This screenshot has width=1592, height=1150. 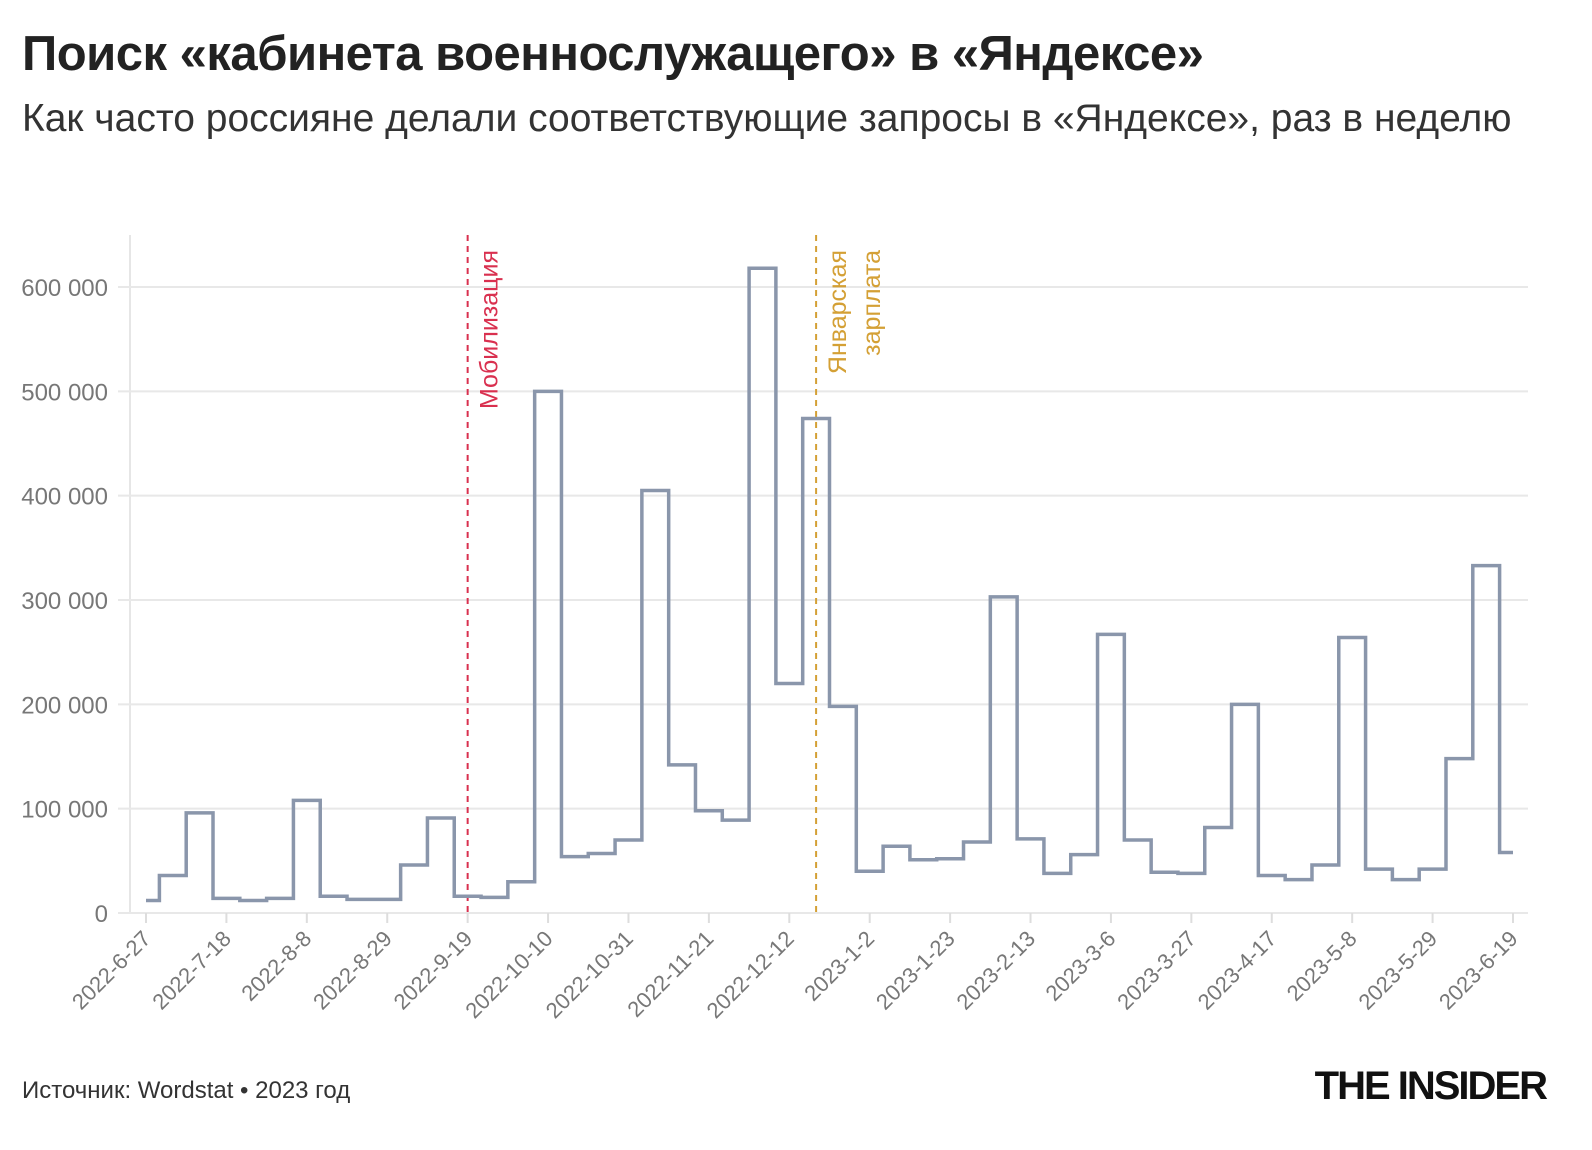 What do you see at coordinates (1478, 970) in the screenshot?
I see `x-tick-label: 2023-6-19` at bounding box center [1478, 970].